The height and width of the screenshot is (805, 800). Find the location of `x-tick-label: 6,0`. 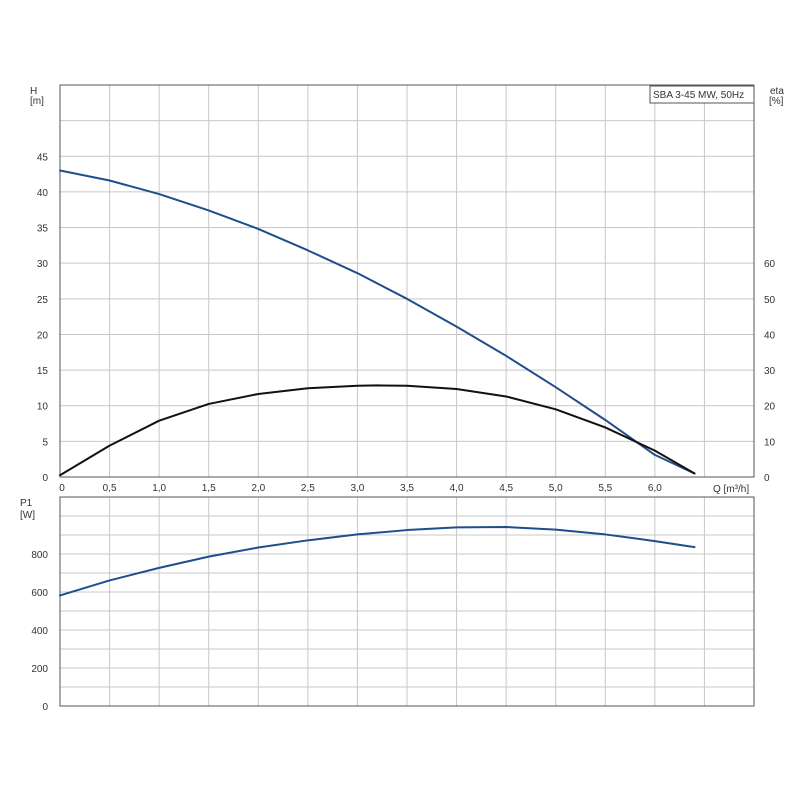

x-tick-label: 6,0 is located at coordinates (655, 488).